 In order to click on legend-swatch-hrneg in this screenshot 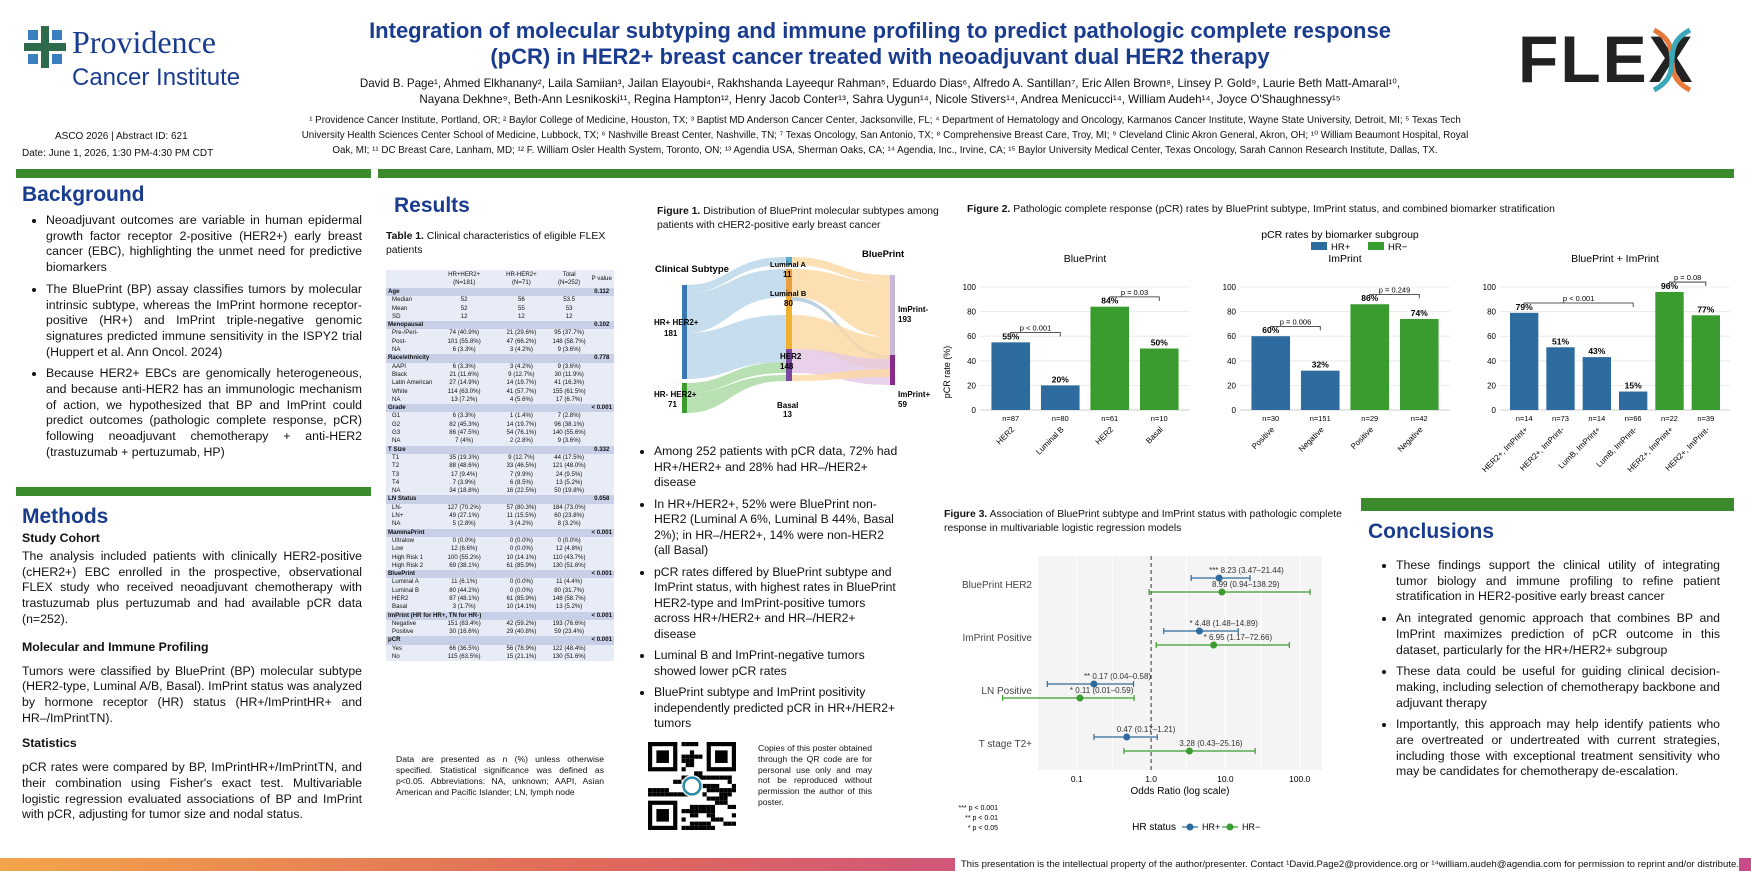, I will do `click(1376, 246)`.